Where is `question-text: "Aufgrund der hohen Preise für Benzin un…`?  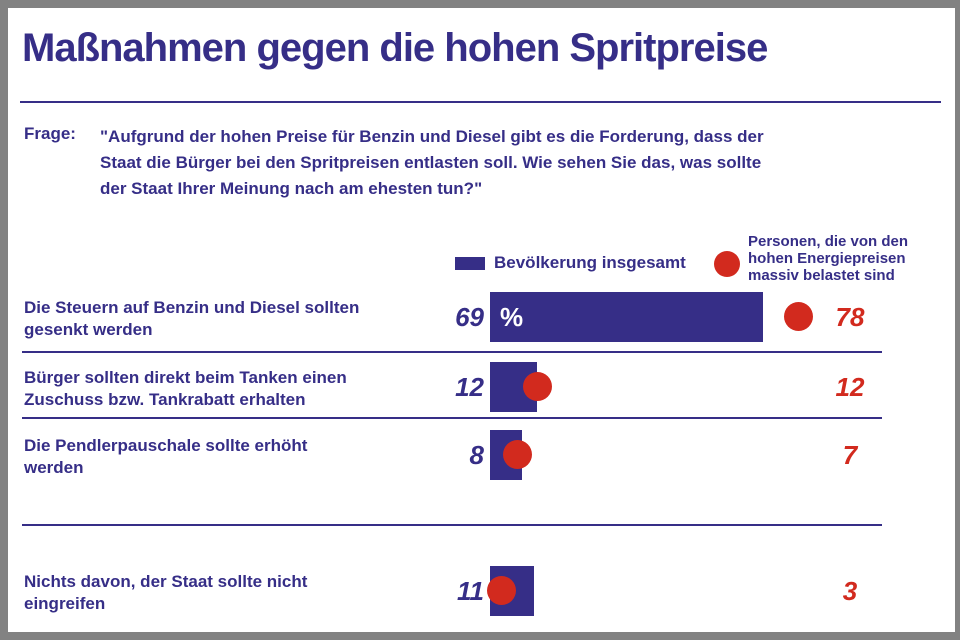 question-text: "Aufgrund der hohen Preise für Benzin un… is located at coordinates (432, 162).